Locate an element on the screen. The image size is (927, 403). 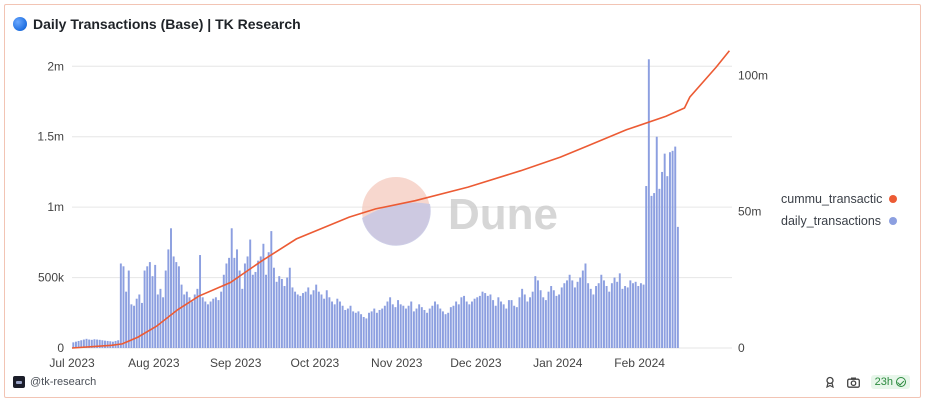
footer-actions: 23h is located at coordinates (866, 382).